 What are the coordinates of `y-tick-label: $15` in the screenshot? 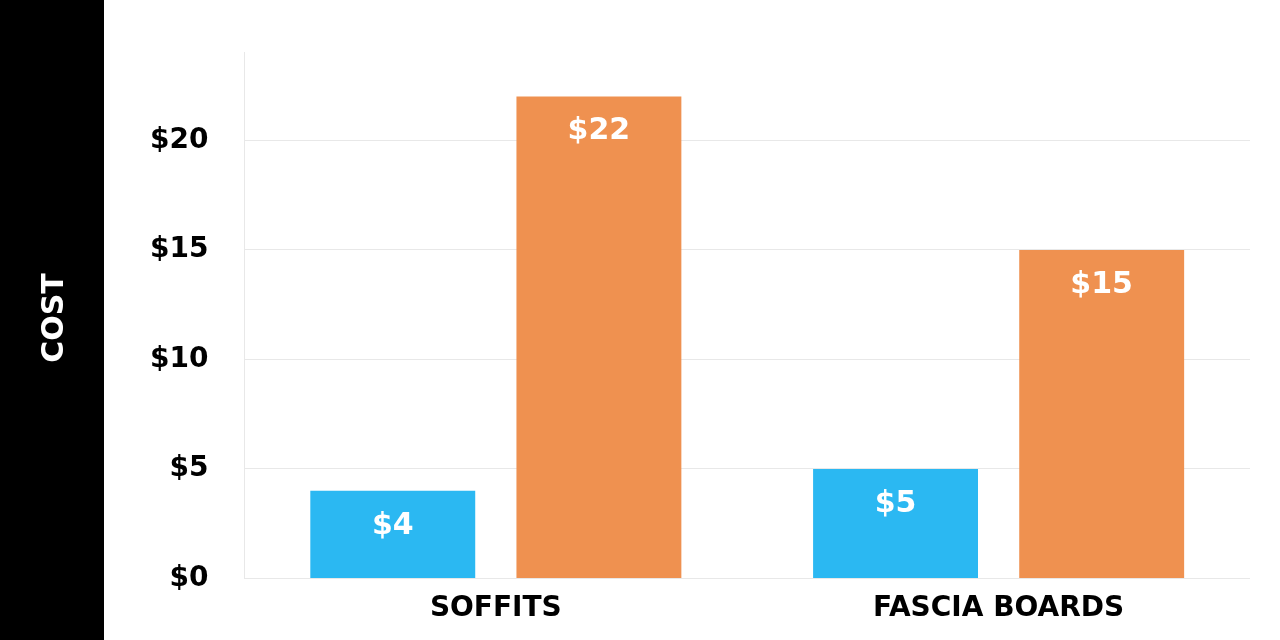 It's located at (179, 248).